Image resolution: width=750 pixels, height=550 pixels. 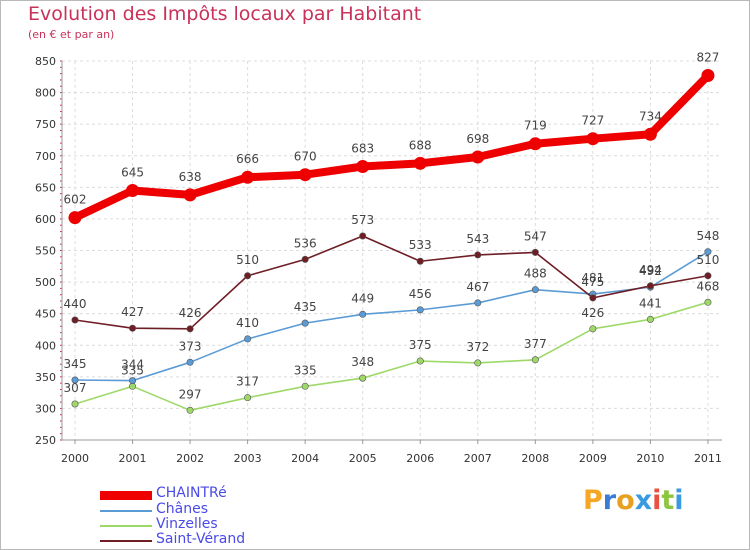 I want to click on data-label: 377, so click(x=535, y=344).